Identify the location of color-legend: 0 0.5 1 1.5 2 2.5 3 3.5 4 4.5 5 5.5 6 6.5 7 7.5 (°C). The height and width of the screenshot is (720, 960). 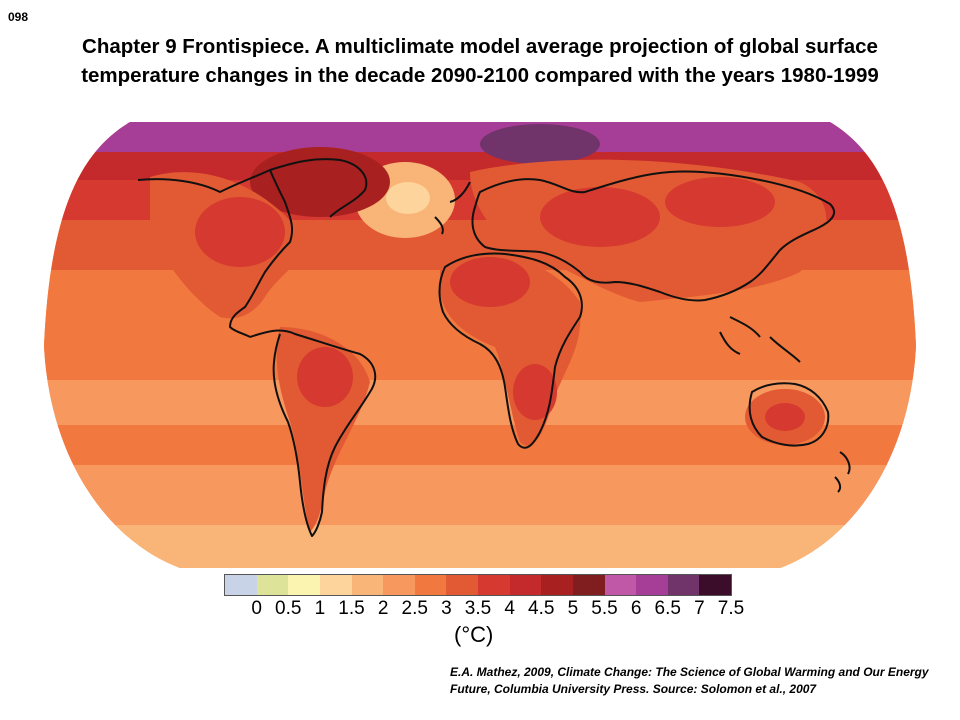
(484, 610).